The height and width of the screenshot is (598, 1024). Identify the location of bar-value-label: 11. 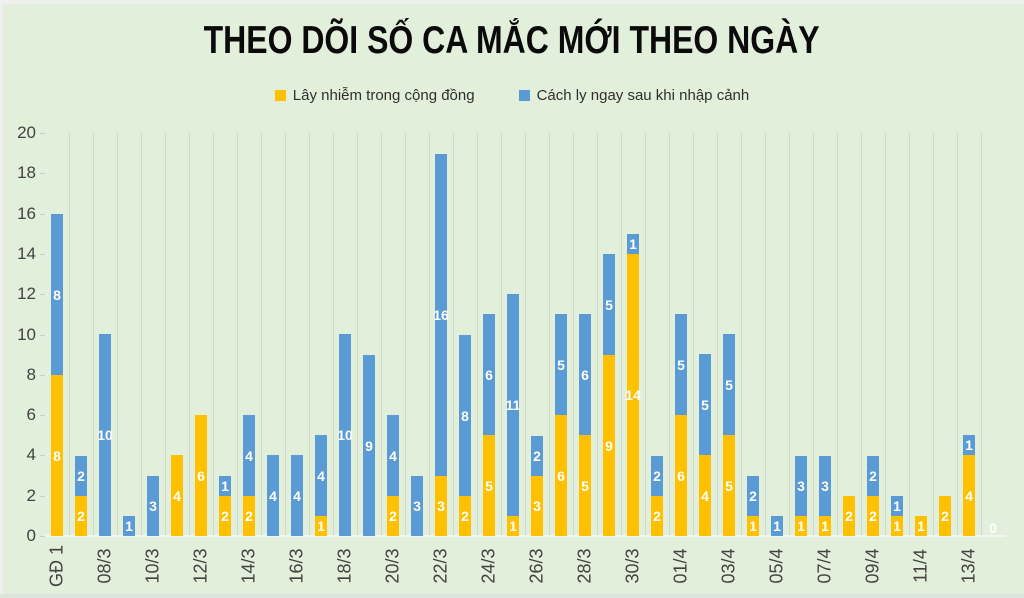
(513, 405).